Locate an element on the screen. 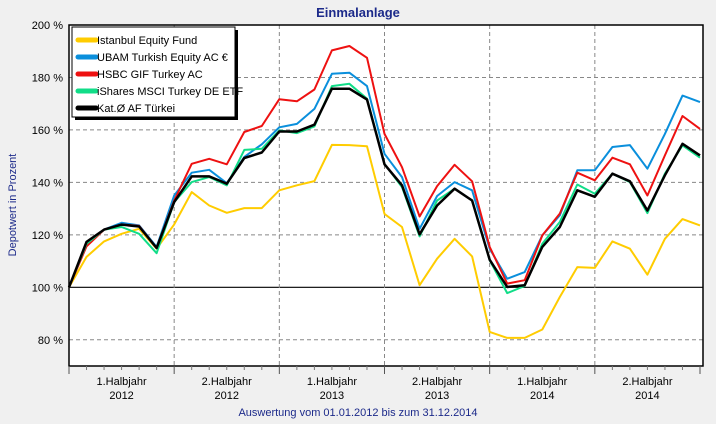  legend-label: UBAM Turkish Equity AC € is located at coordinates (162, 58).